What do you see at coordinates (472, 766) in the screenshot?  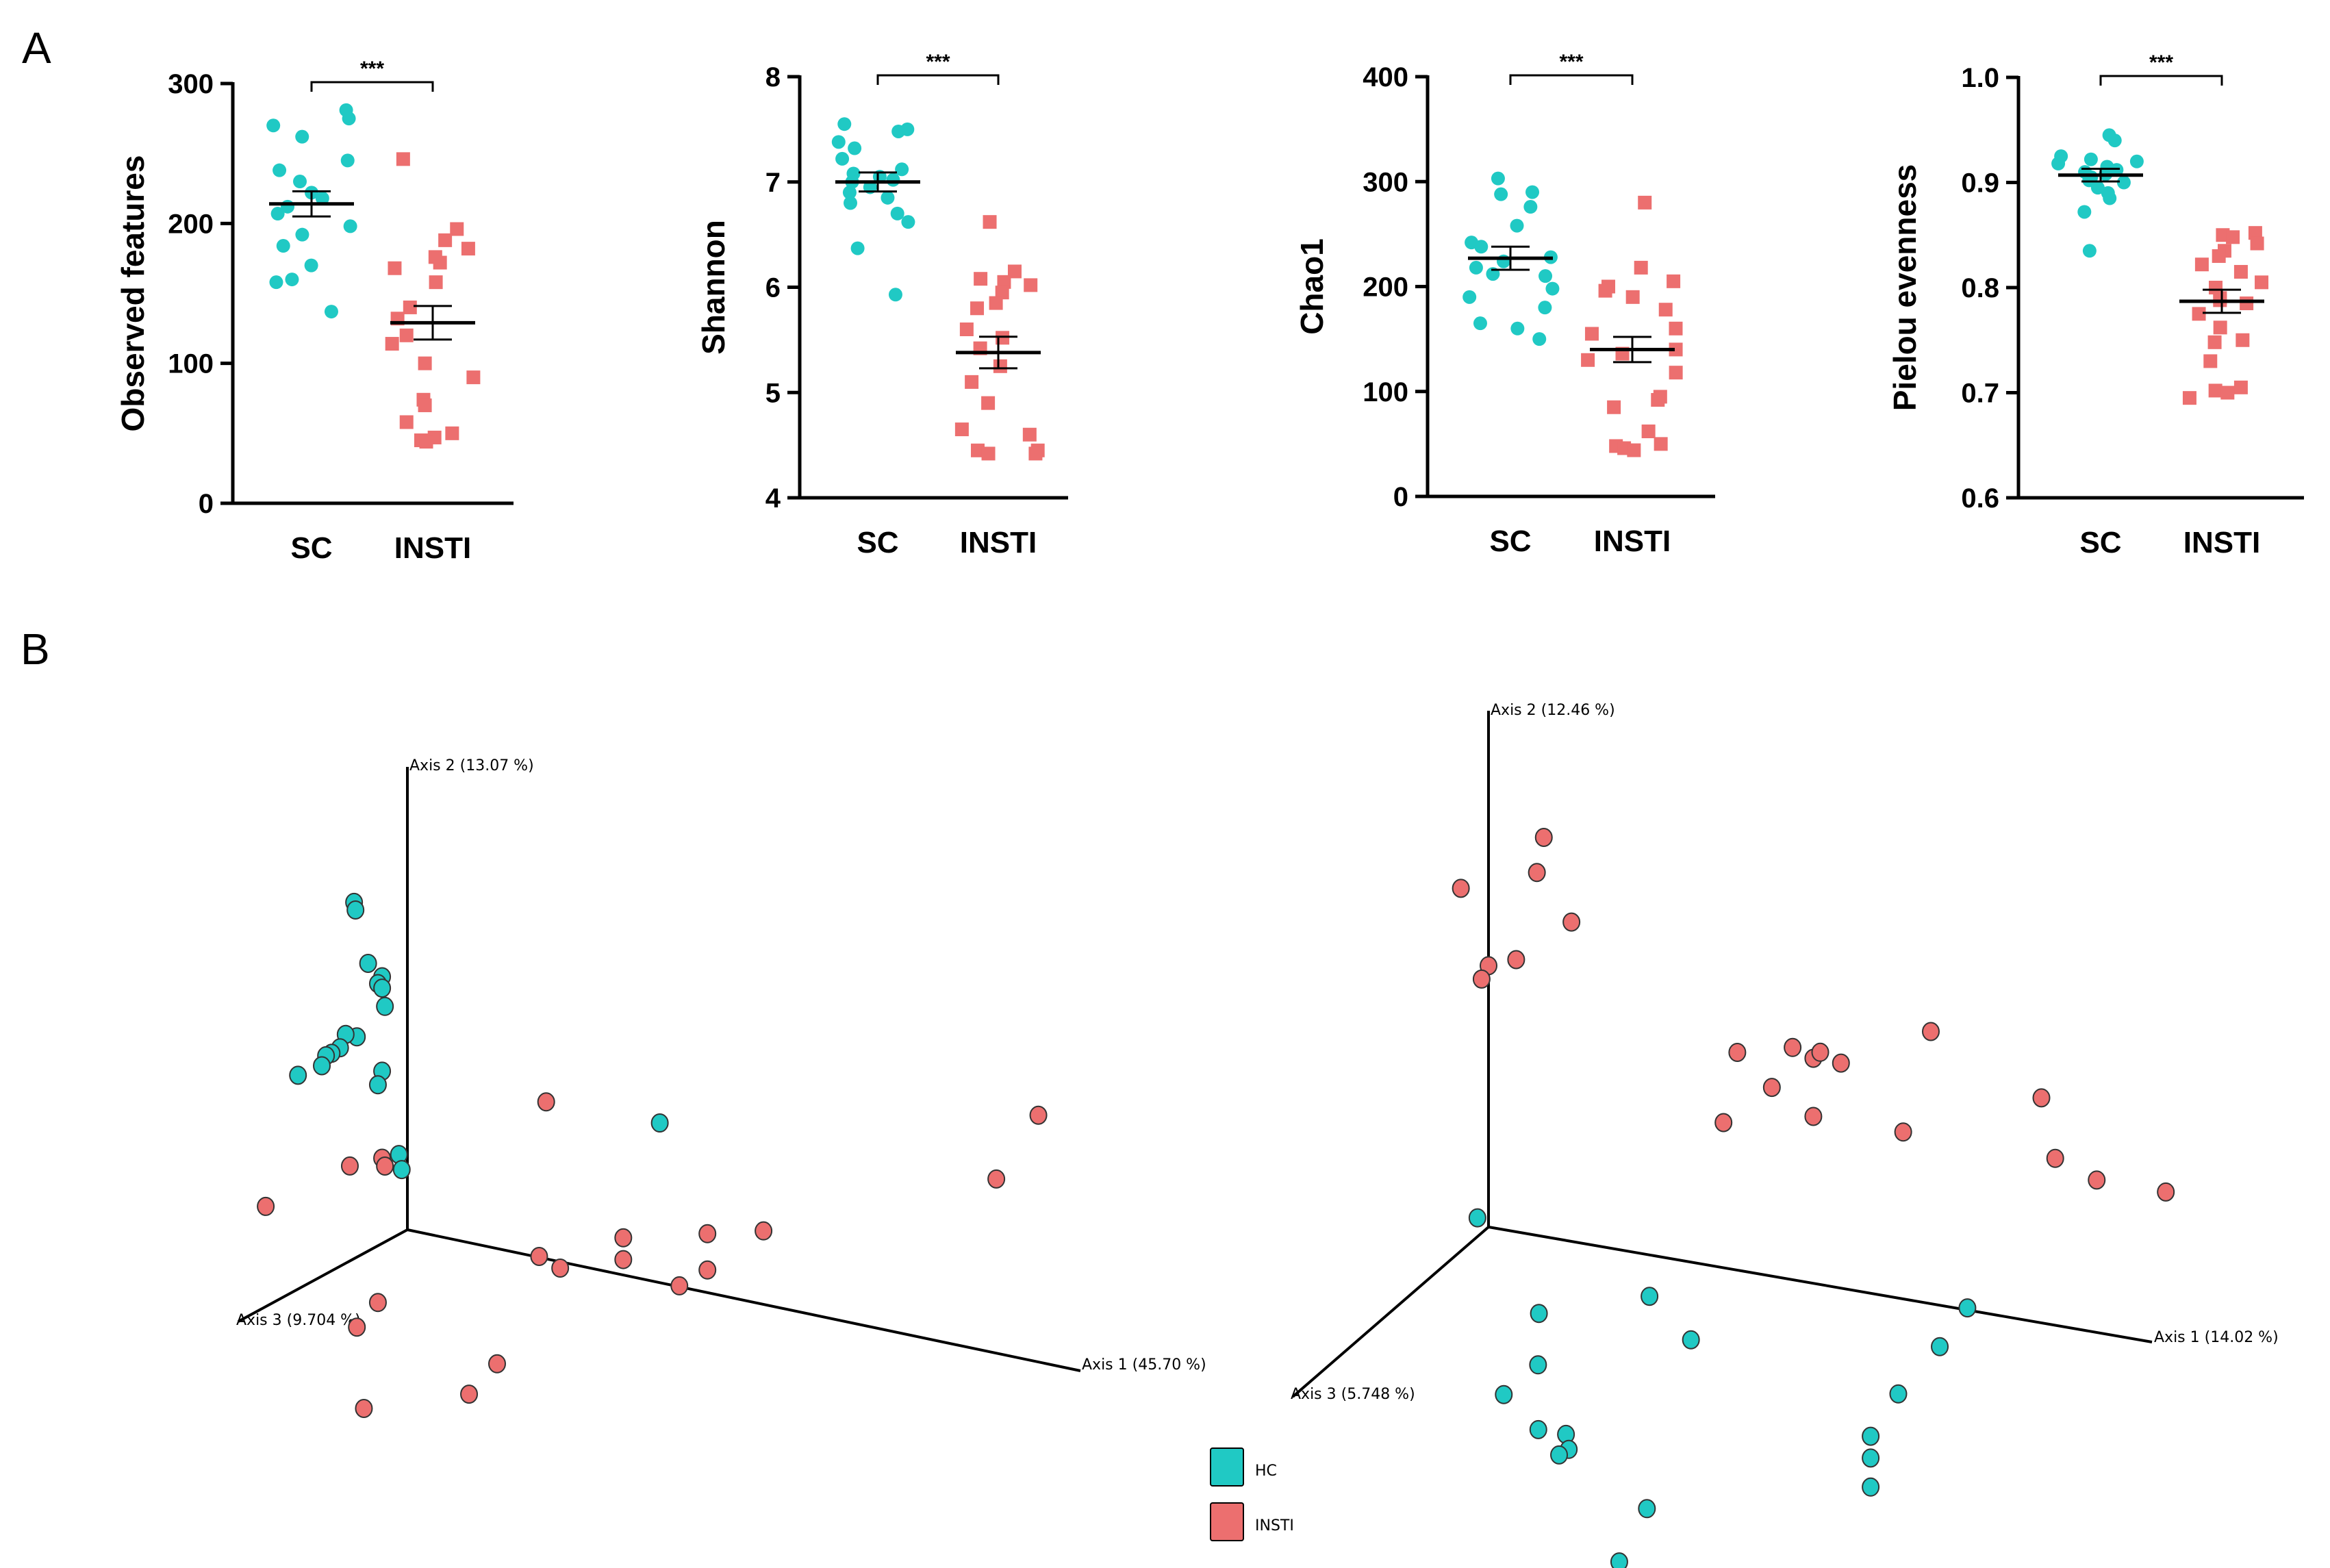 I see `pcoa-axis-2-label: Axis 2 (13.07 %)` at bounding box center [472, 766].